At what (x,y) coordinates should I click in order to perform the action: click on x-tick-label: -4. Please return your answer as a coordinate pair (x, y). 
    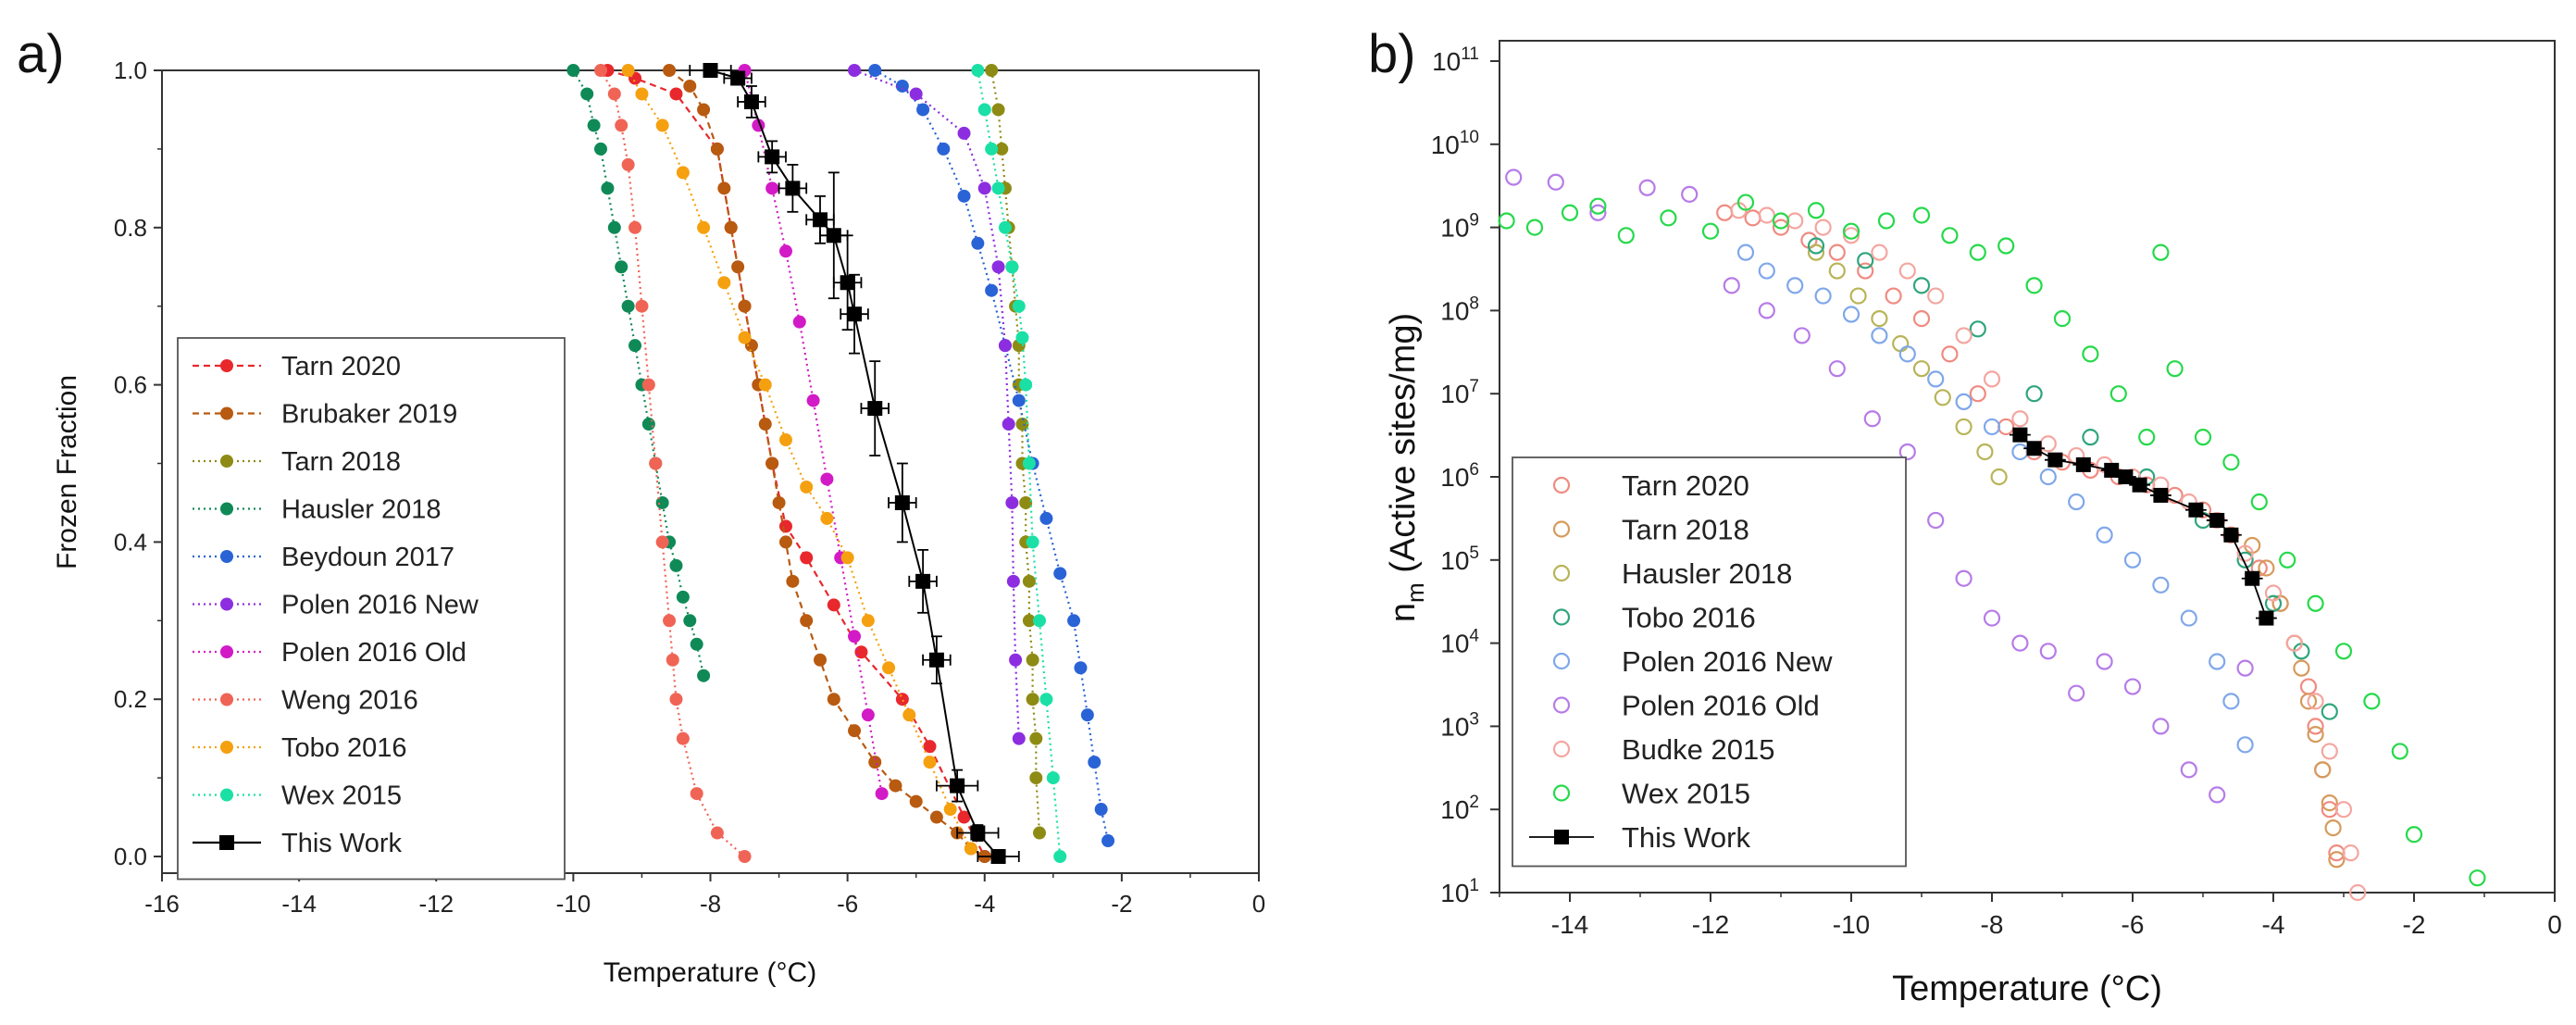
    Looking at the image, I should click on (984, 904).